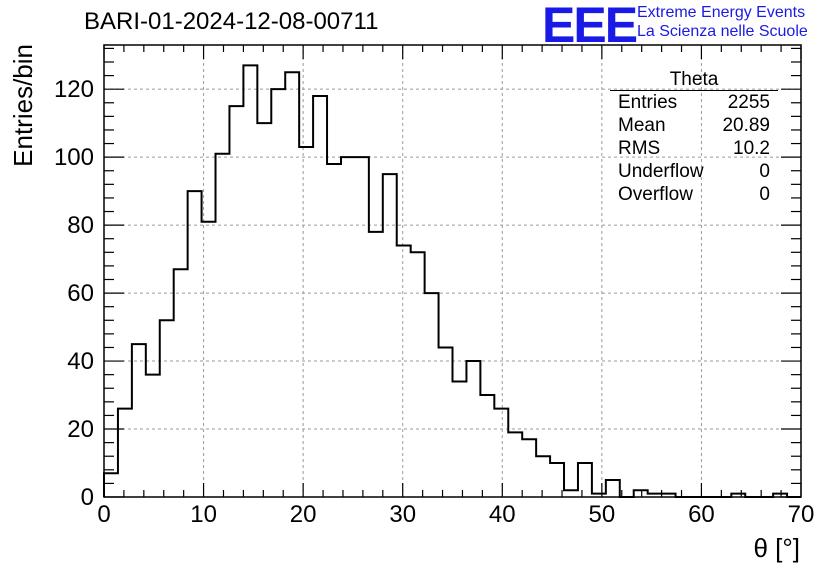  I want to click on stats-row-entries: Entries 2255, so click(694, 102).